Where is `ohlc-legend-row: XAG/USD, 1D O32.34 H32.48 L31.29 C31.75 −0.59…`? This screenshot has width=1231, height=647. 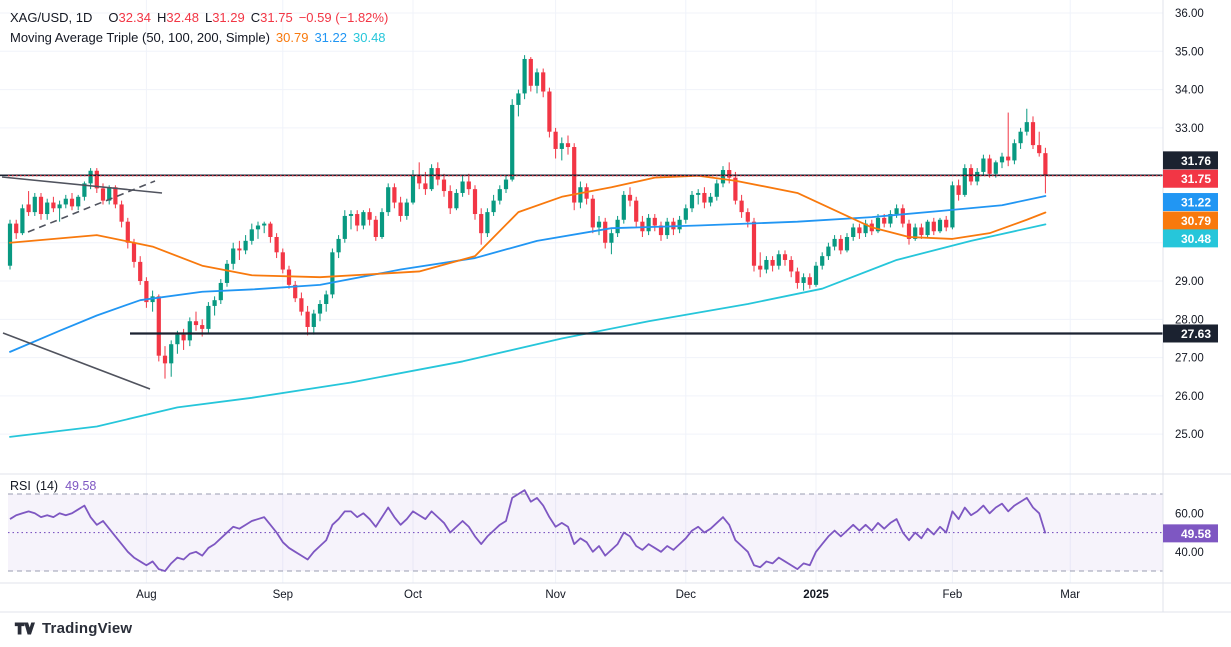
ohlc-legend-row: XAG/USD, 1D O32.34 H32.48 L31.29 C31.75 −0.59… is located at coordinates (199, 18).